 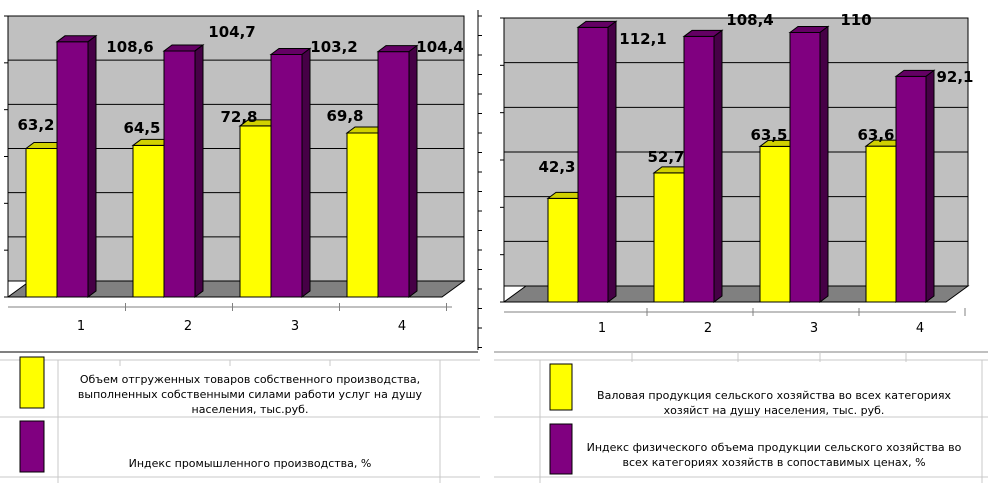 I want to click on data-label: 108,6, so click(x=129, y=47).